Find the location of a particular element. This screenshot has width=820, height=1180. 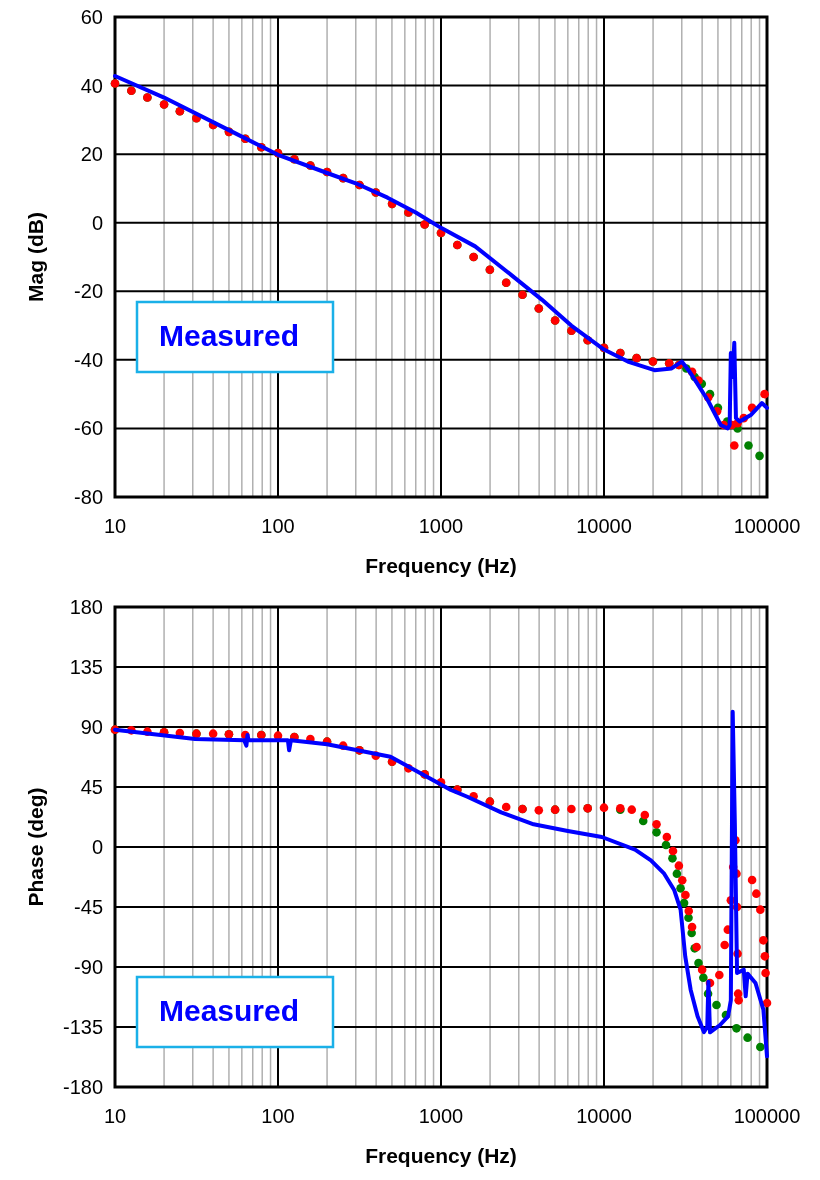

y-tick-label: -135 is located at coordinates (82, 1027).